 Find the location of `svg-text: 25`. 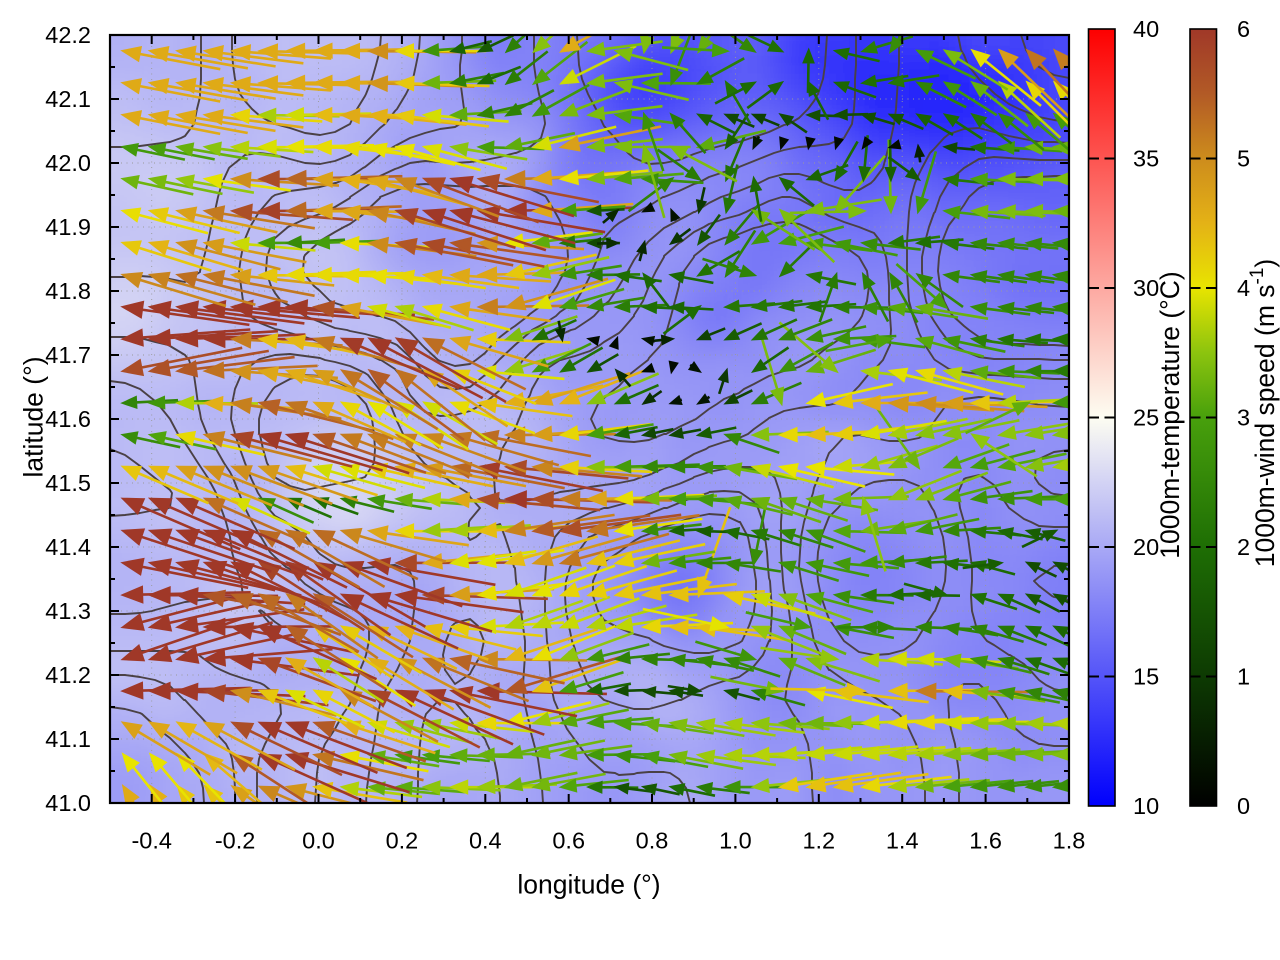

svg-text: 25 is located at coordinates (1146, 418).